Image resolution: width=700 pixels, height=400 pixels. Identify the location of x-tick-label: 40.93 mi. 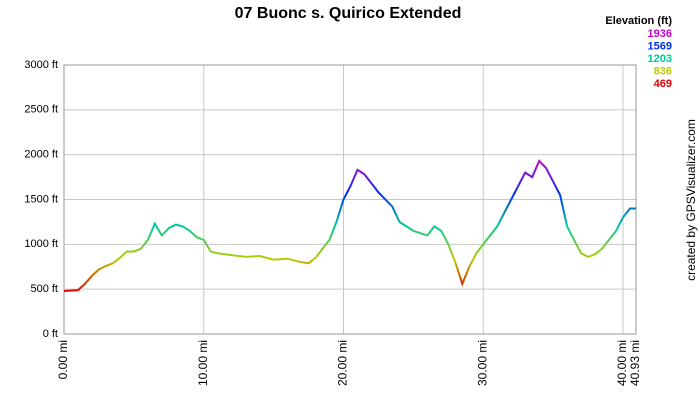
(635, 363).